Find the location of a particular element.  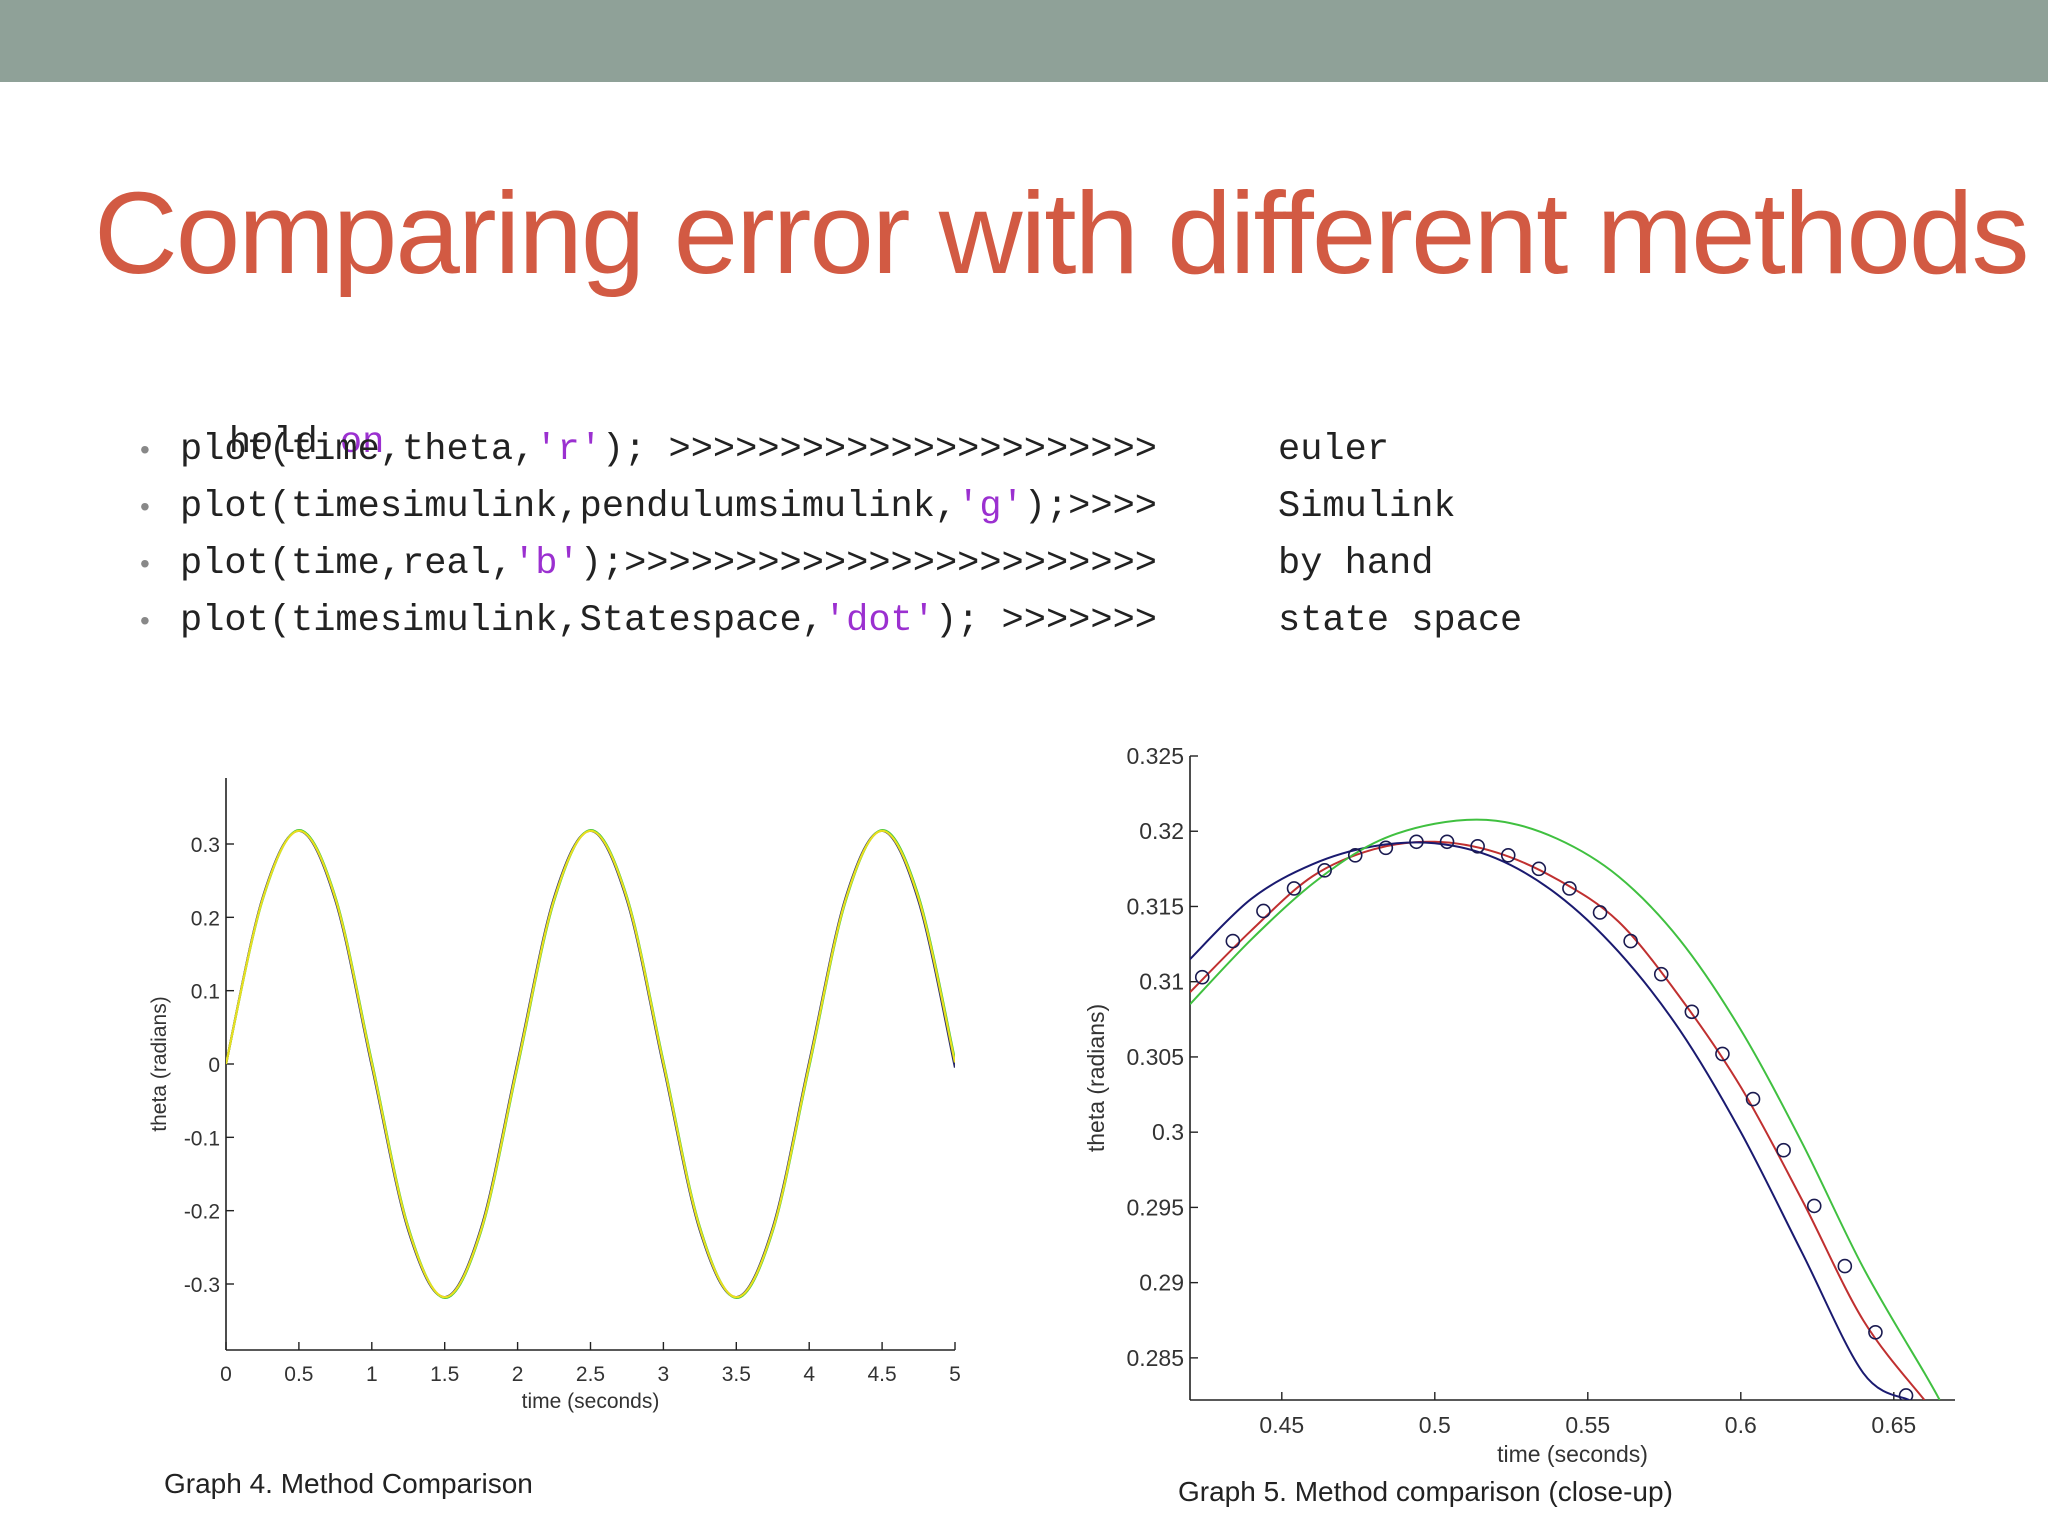

command-text: plot(time,theta, is located at coordinates (358, 450).